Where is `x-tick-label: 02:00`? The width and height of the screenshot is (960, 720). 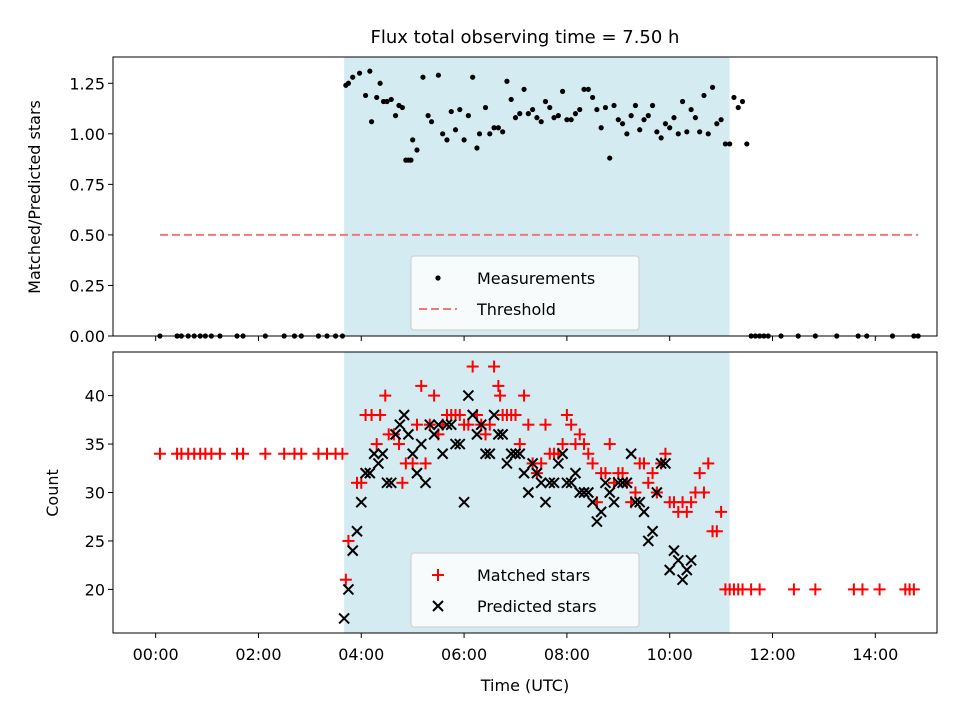 x-tick-label: 02:00 is located at coordinates (258, 654).